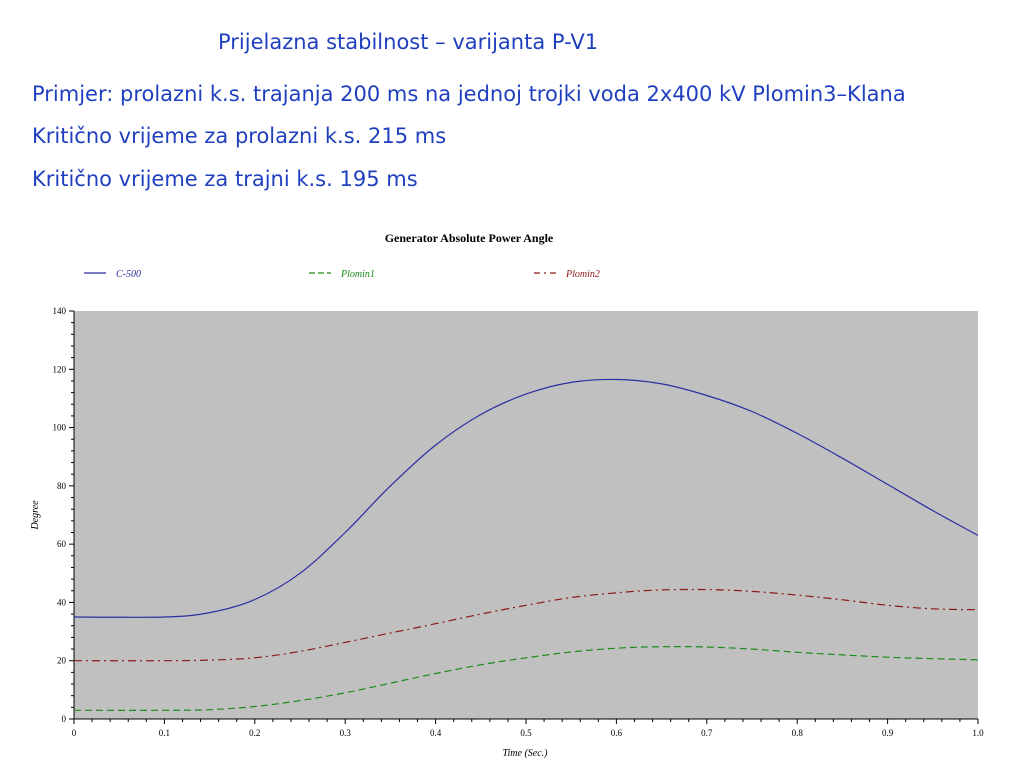 The height and width of the screenshot is (768, 1024). Describe the element at coordinates (60, 428) in the screenshot. I see `y-tick-label: 100` at that location.